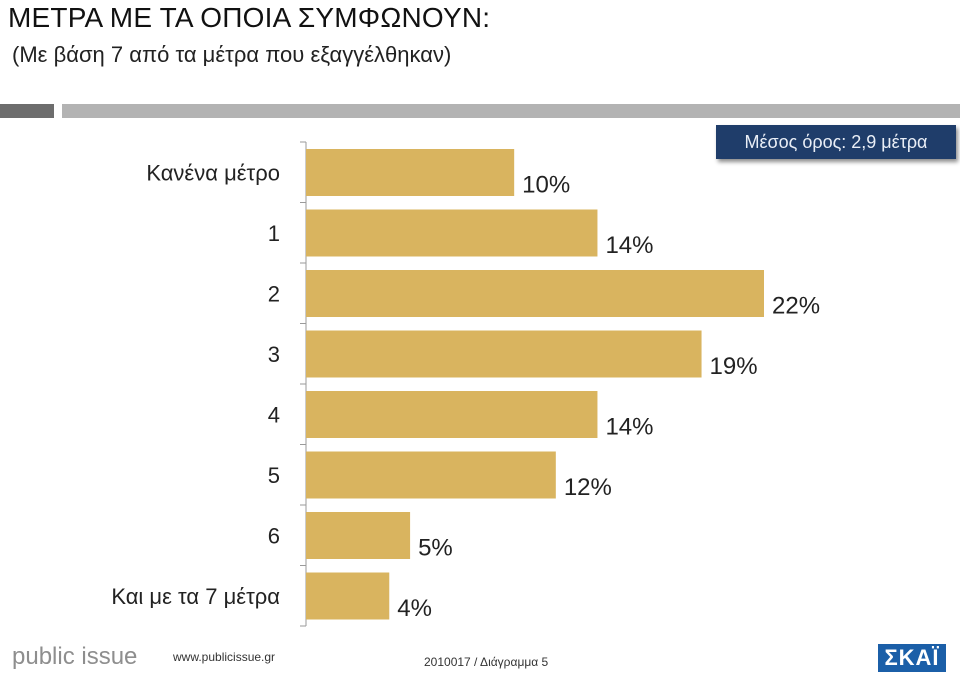  I want to click on category-label: 5, so click(274, 475).